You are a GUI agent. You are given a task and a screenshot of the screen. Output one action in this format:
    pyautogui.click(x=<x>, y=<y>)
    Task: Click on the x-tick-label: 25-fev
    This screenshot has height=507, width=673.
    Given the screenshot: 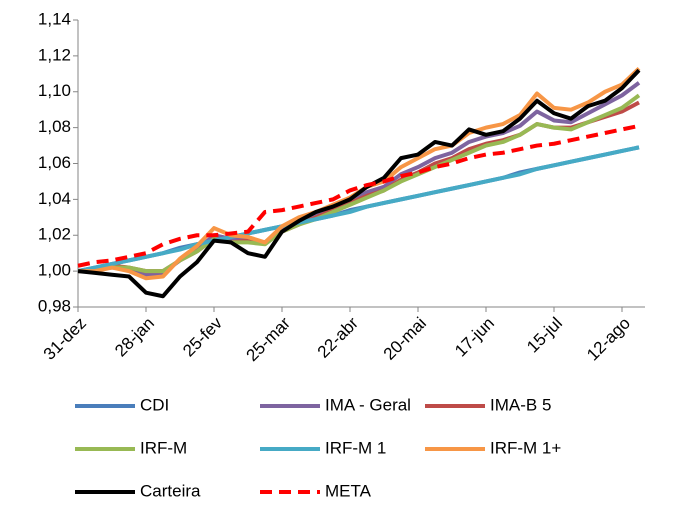 What is the action you would take?
    pyautogui.click(x=202, y=336)
    